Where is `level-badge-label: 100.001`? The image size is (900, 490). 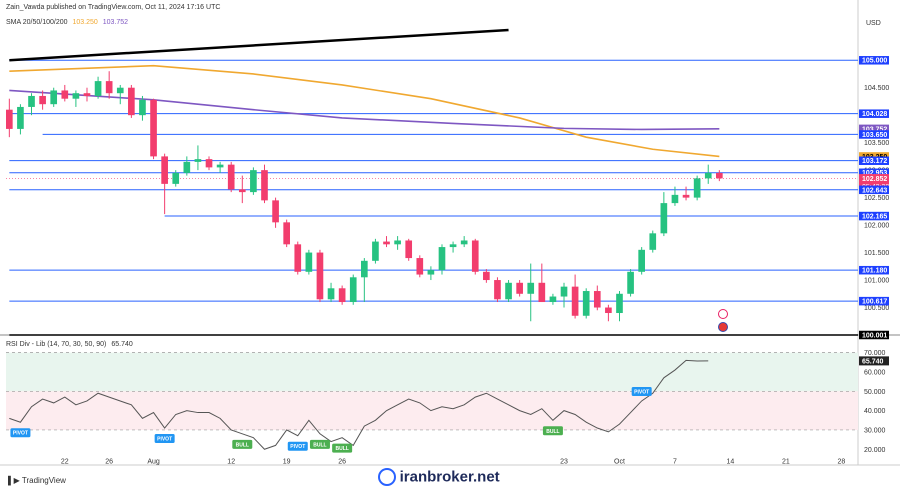 level-badge-label: 100.001 is located at coordinates (874, 335).